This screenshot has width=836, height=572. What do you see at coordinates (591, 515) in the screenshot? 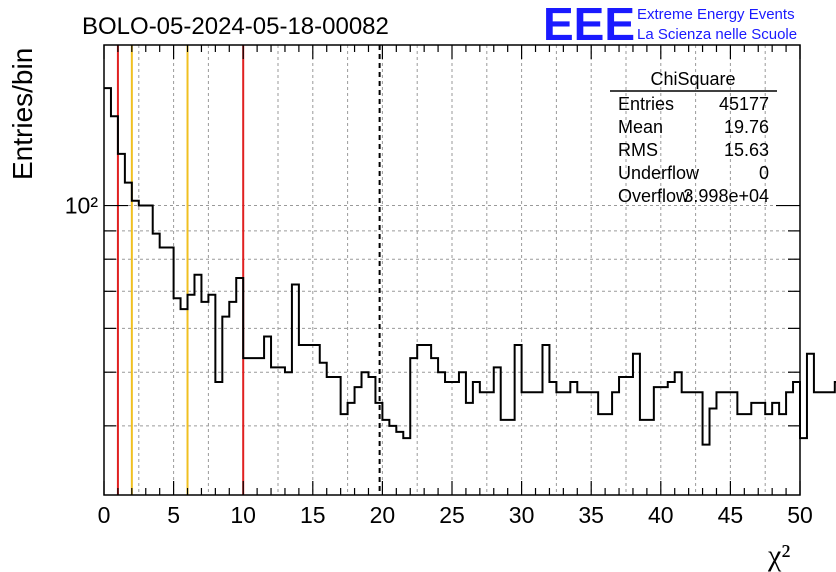
I see `x-tick-label: 35` at bounding box center [591, 515].